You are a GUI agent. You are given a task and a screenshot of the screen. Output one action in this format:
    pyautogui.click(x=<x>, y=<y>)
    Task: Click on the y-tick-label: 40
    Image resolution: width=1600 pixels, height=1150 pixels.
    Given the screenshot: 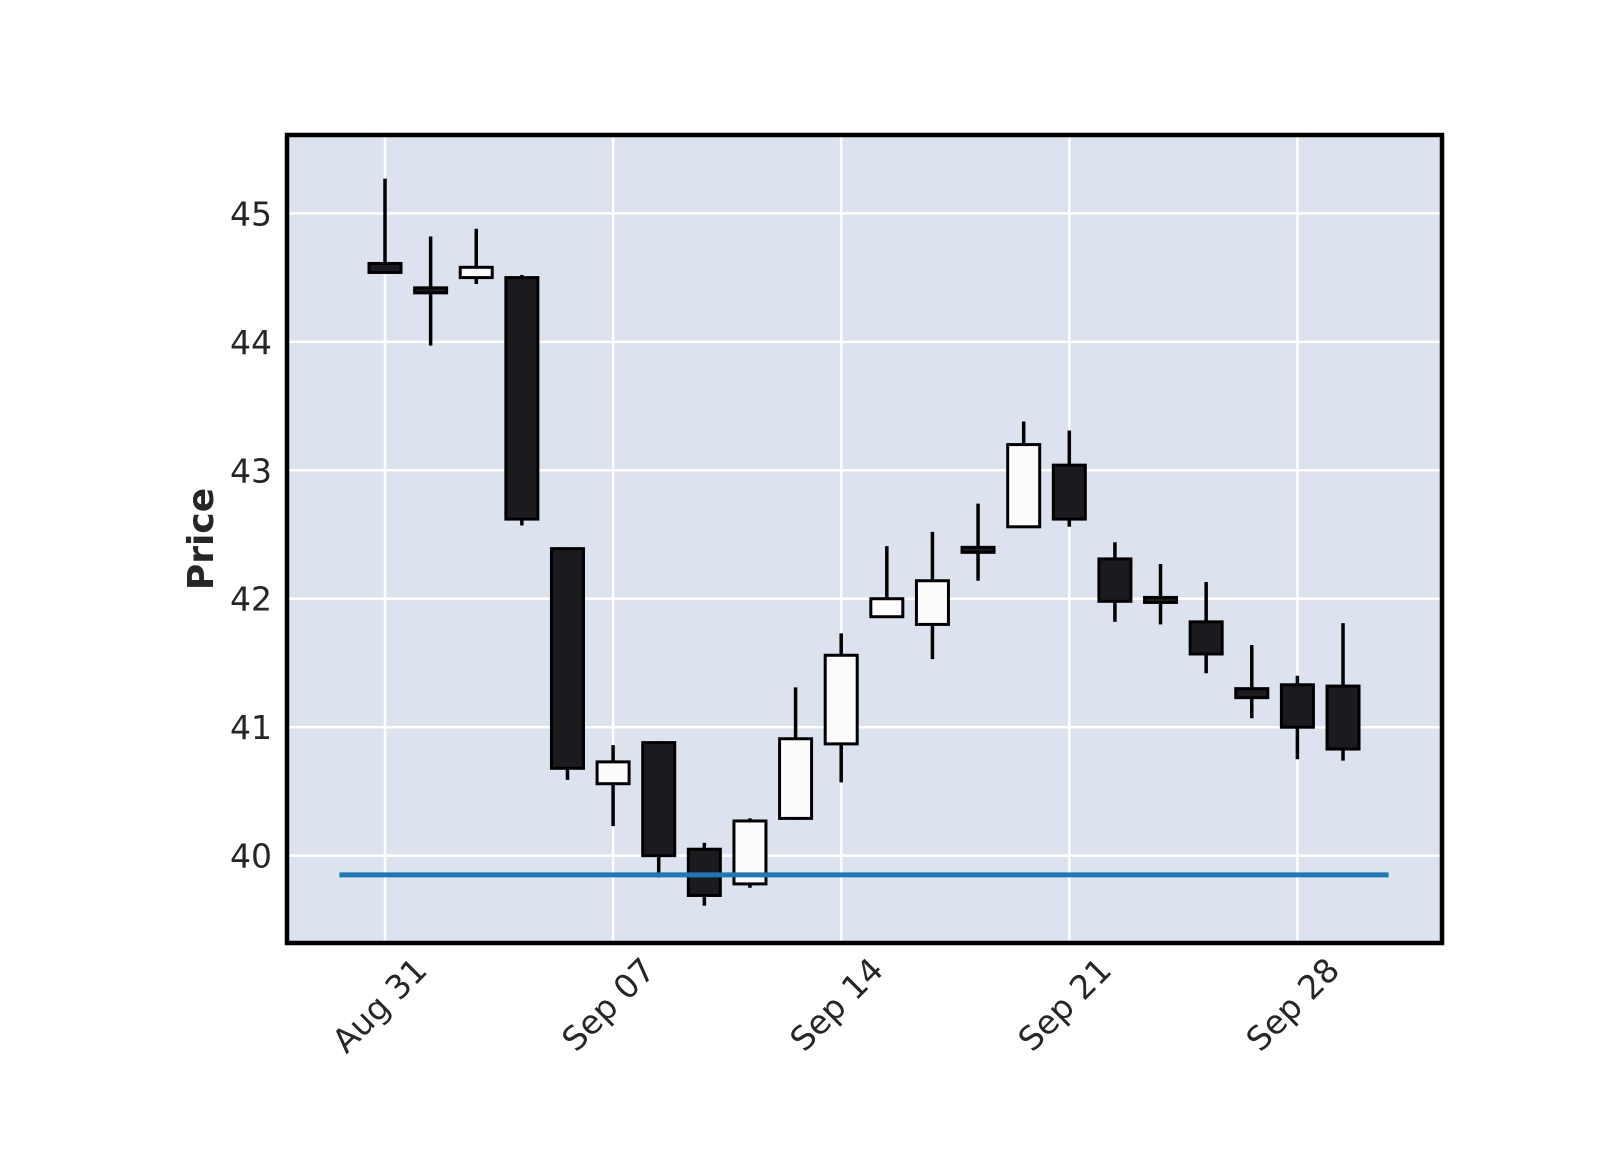 What is the action you would take?
    pyautogui.click(x=251, y=856)
    